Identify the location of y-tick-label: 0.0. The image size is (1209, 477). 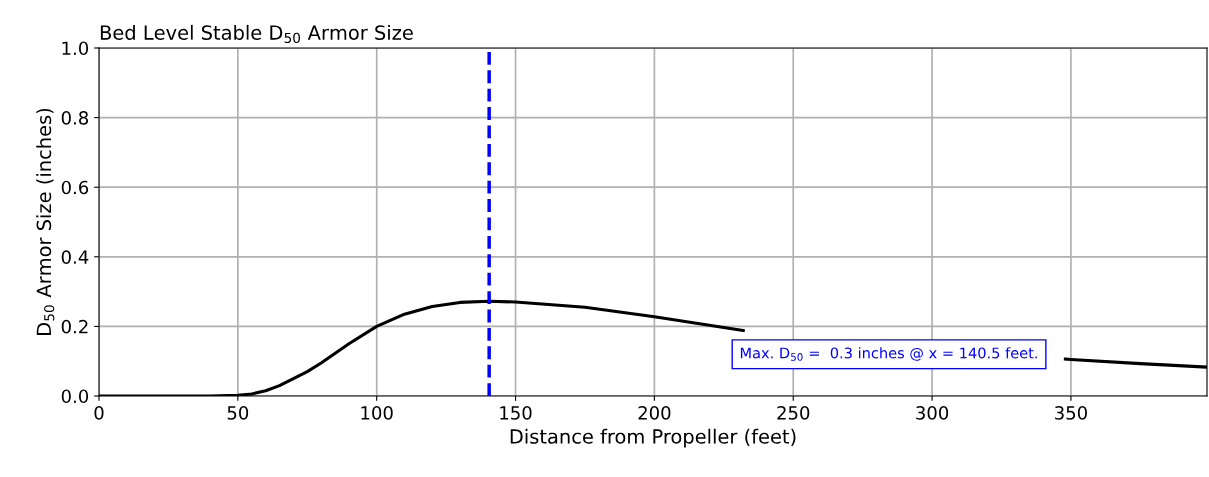
(75, 396).